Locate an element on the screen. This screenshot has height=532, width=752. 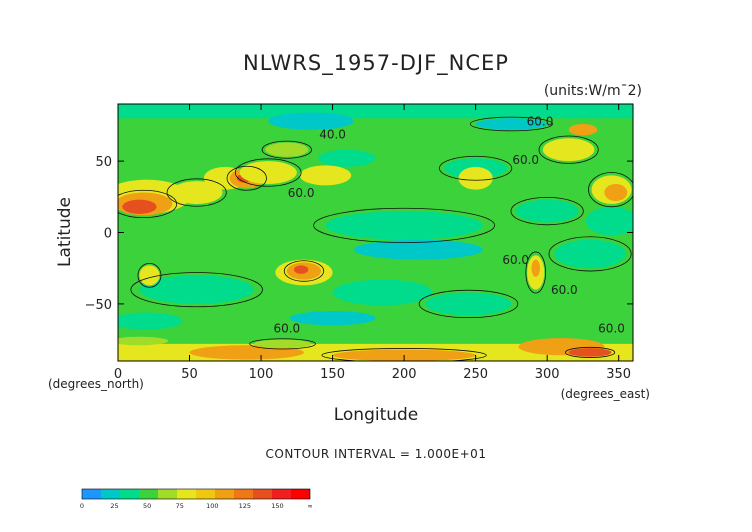
x-axis-sublabel: (degrees_east) is located at coordinates (605, 394).